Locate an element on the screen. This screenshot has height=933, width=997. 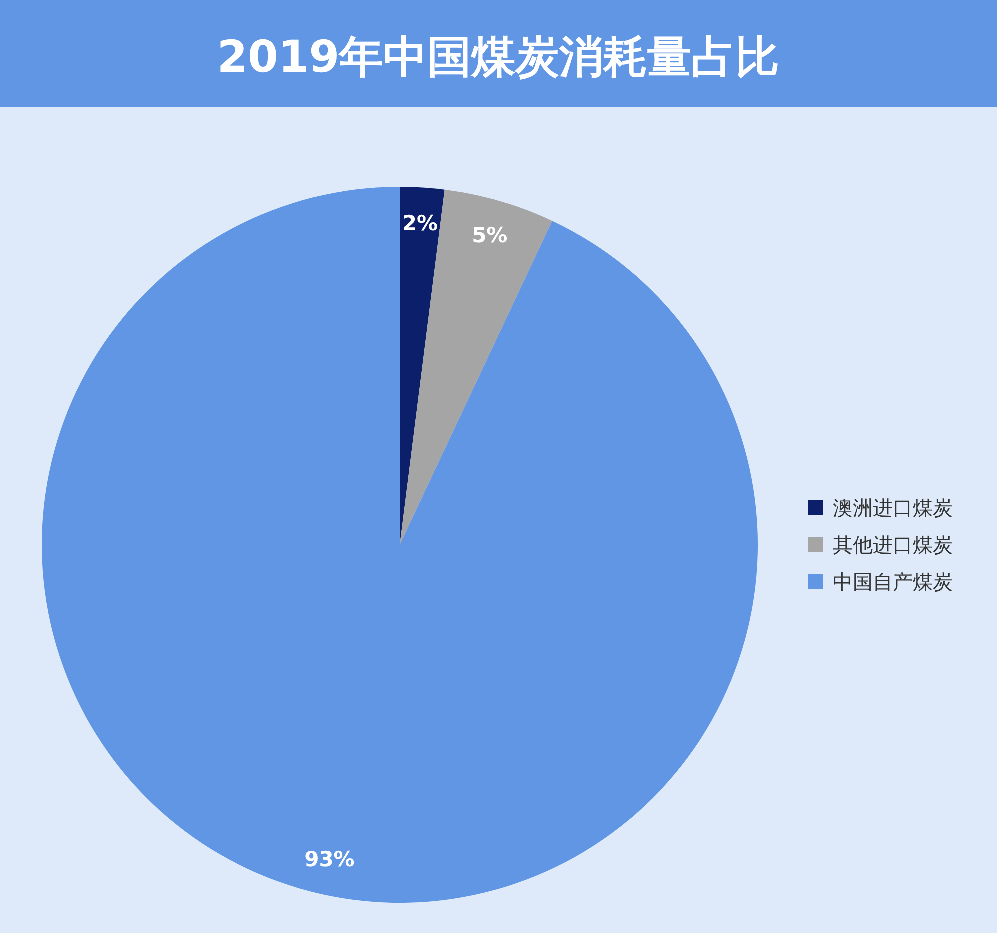
legend-label: 澳洲进口煤炭 is located at coordinates (893, 508).